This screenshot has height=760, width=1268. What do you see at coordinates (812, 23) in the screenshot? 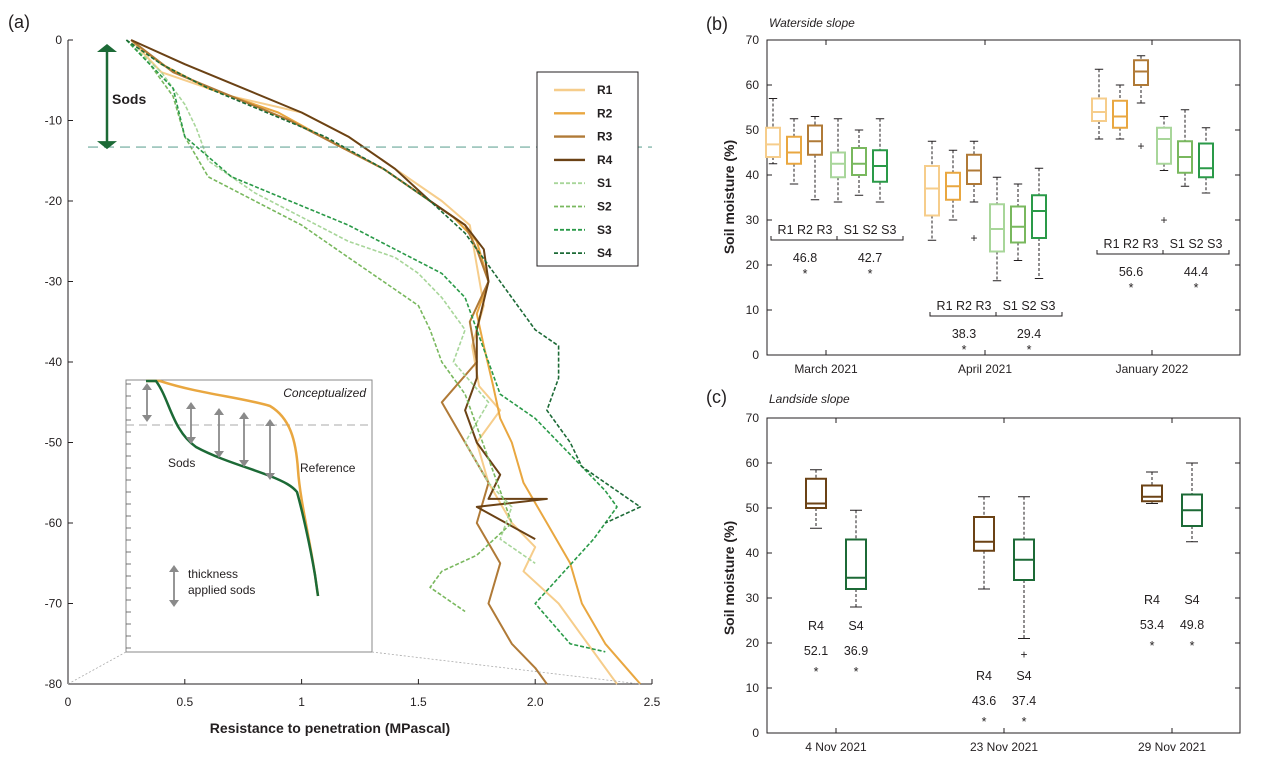
I see `panel-b-subtitle: Waterside slope` at bounding box center [812, 23].